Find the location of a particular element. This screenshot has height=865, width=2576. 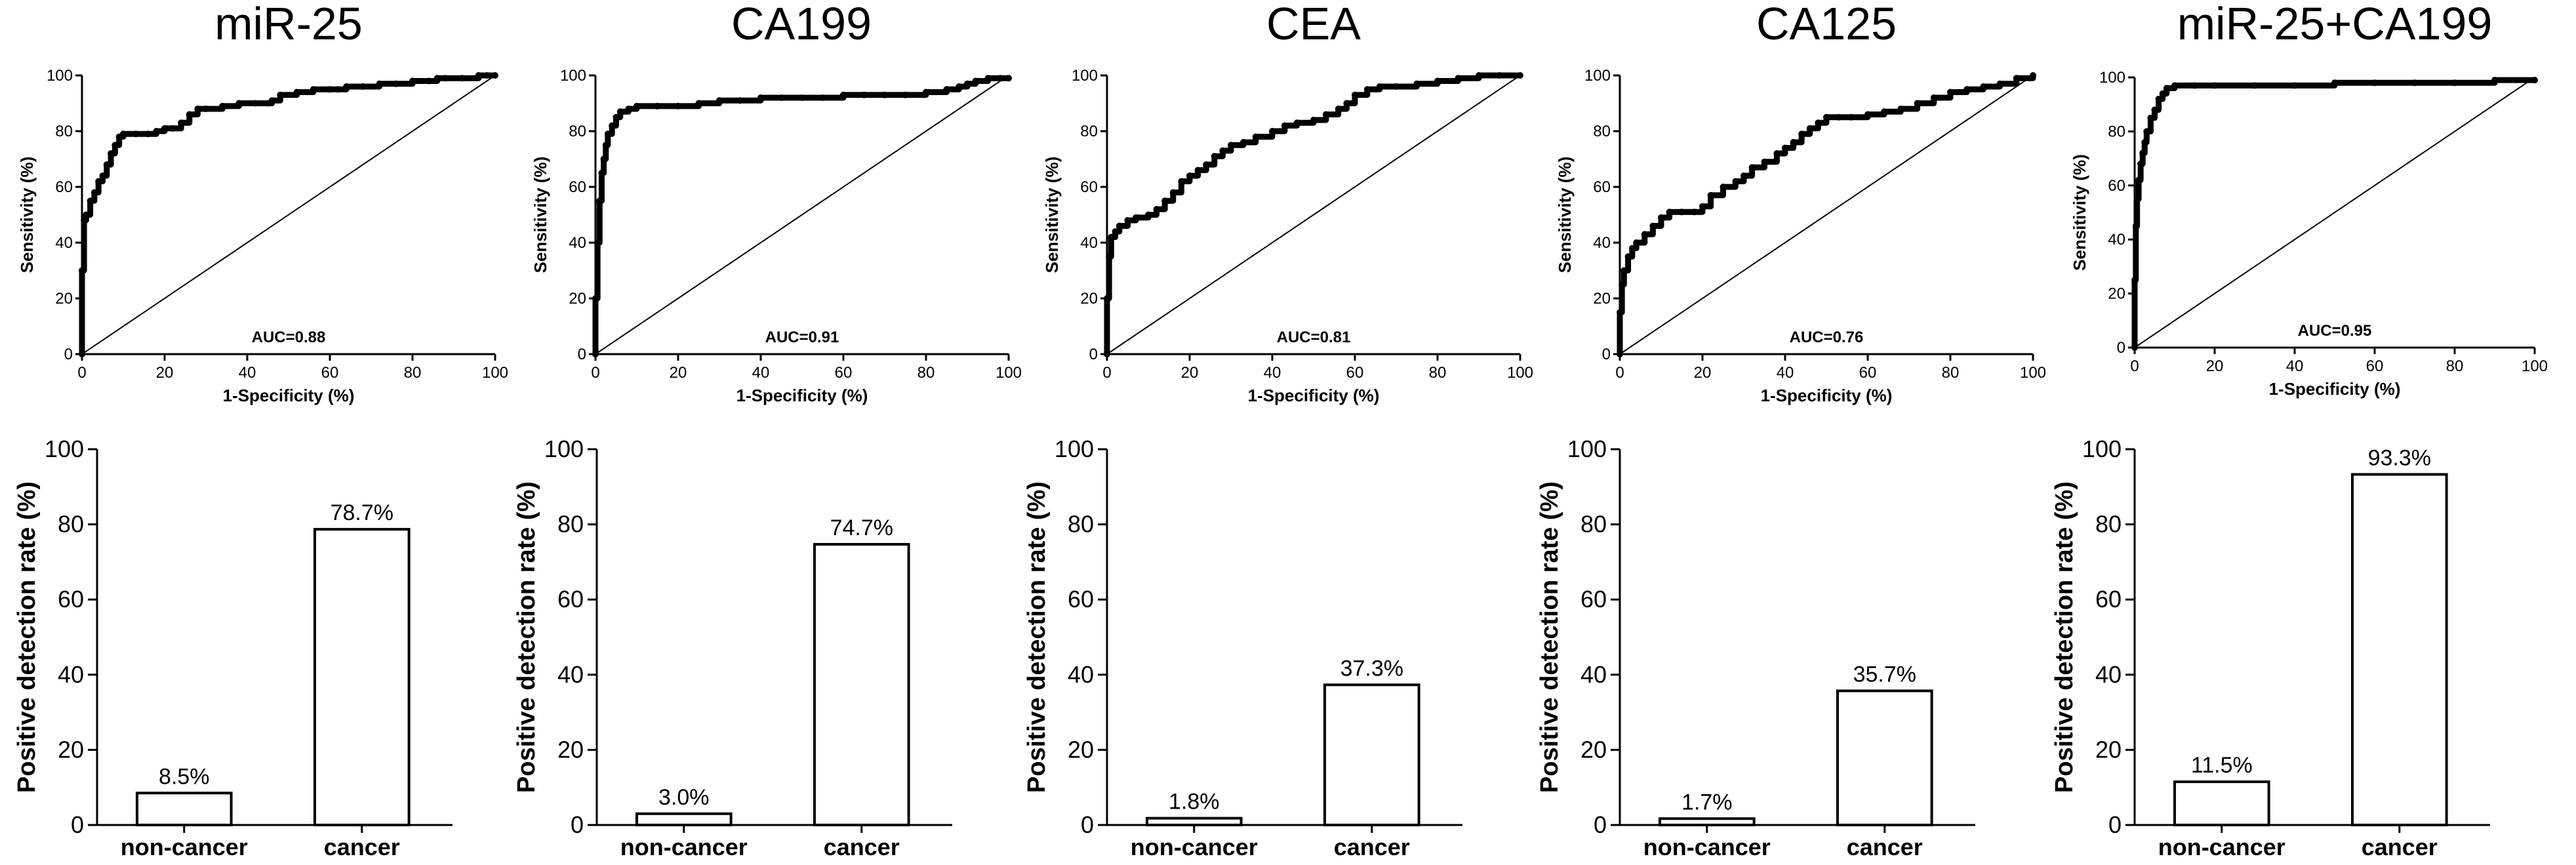

bar-value-label: 1.7% is located at coordinates (1707, 803).